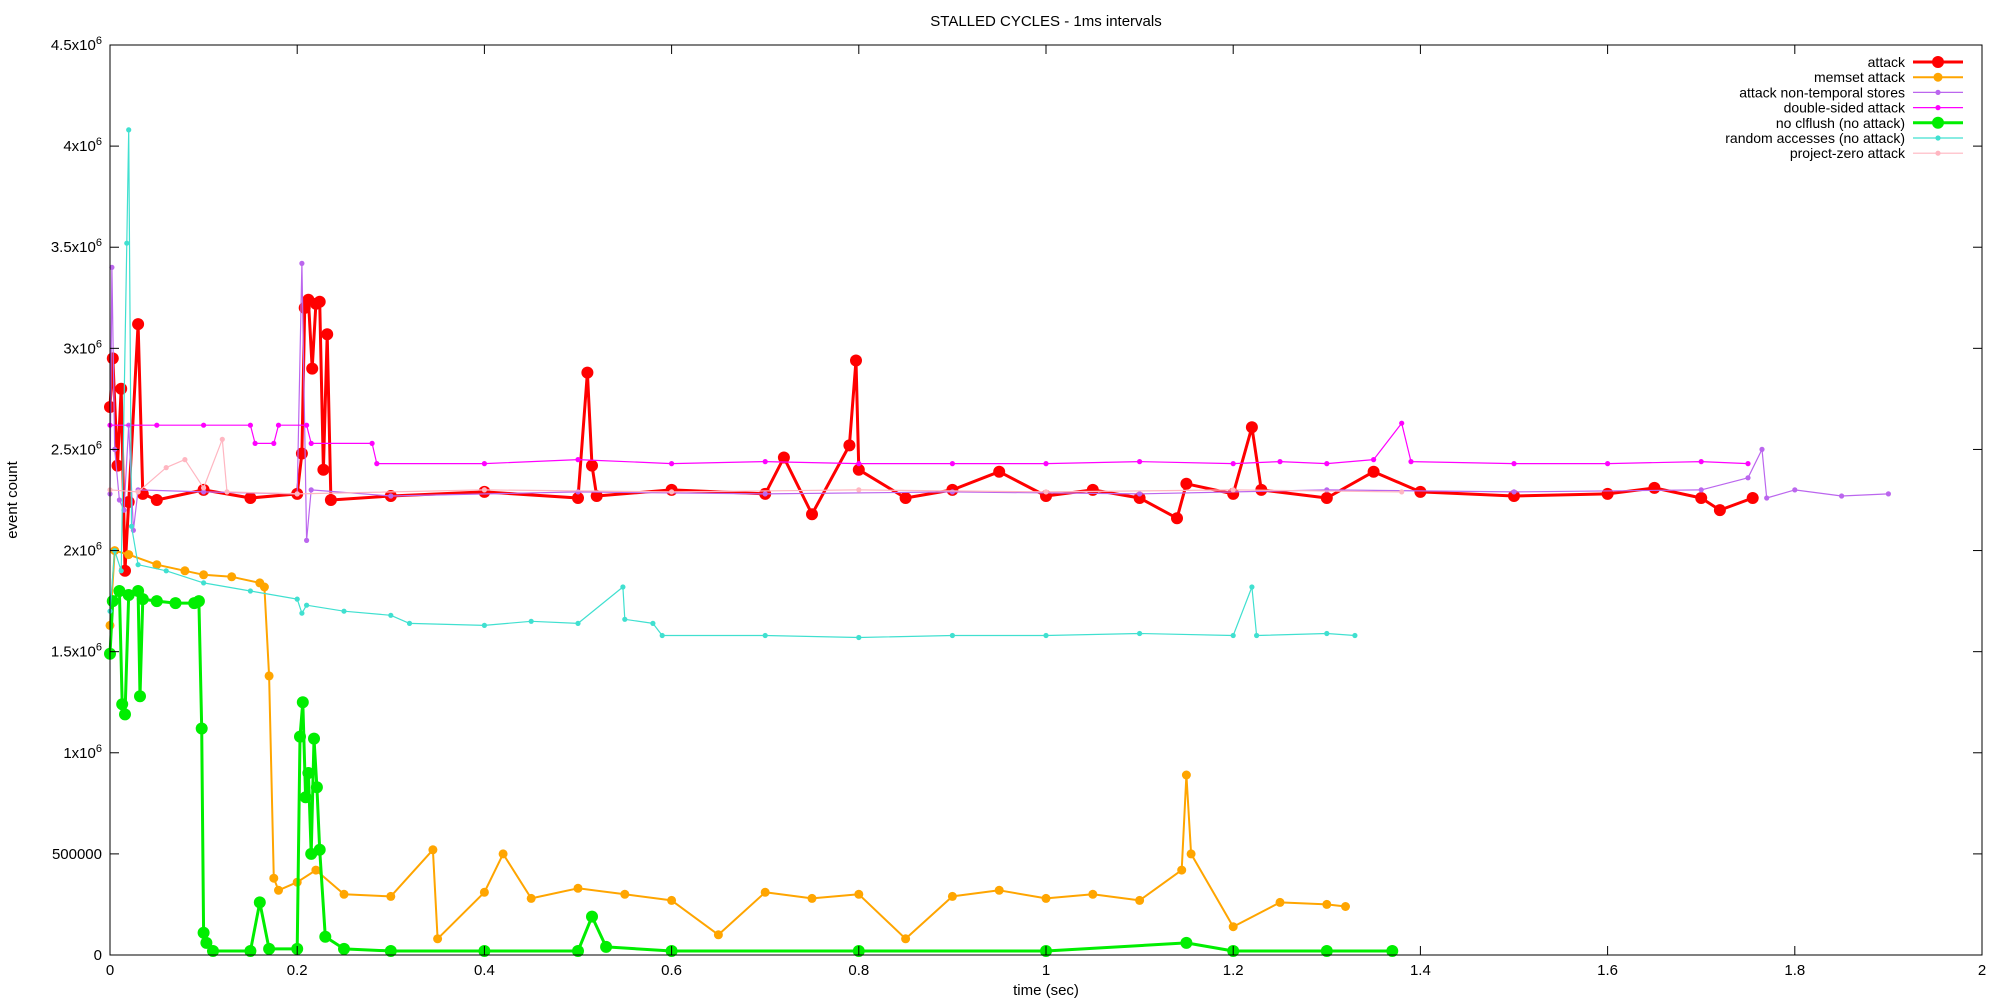 This screenshot has height=1000, width=2000. Describe the element at coordinates (929, 443) in the screenshot. I see `series-double-sided-attack` at that location.